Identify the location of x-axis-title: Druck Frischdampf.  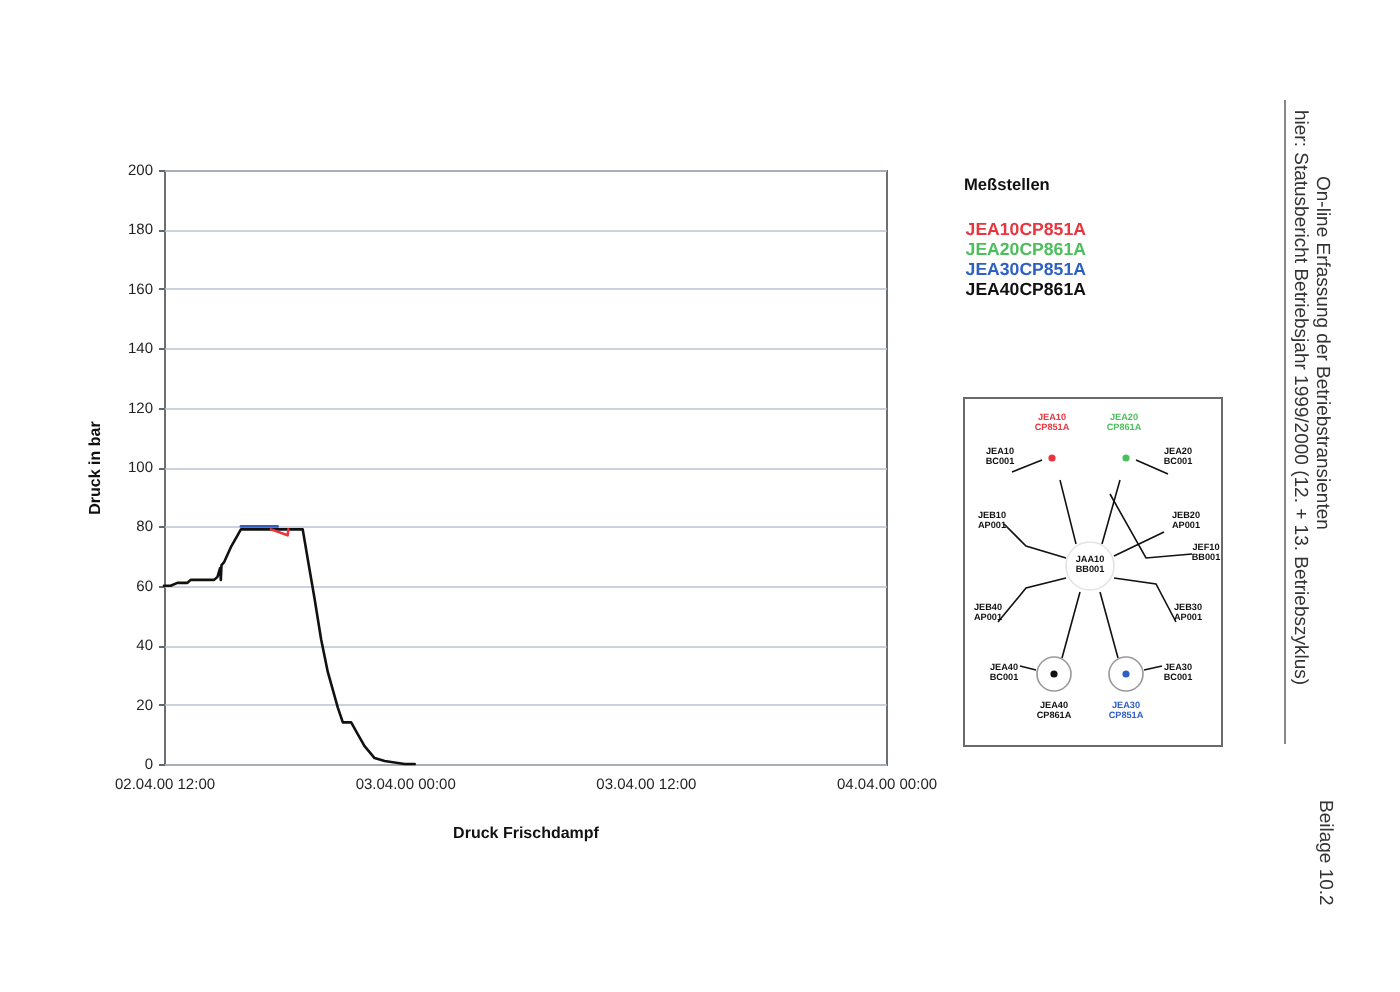
(526, 833).